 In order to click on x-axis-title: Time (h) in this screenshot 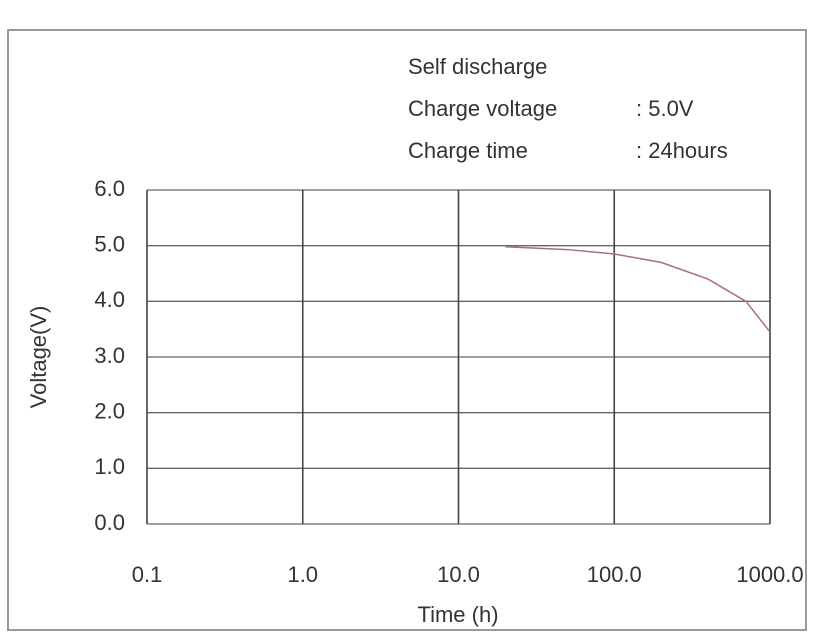, I will do `click(457, 614)`.